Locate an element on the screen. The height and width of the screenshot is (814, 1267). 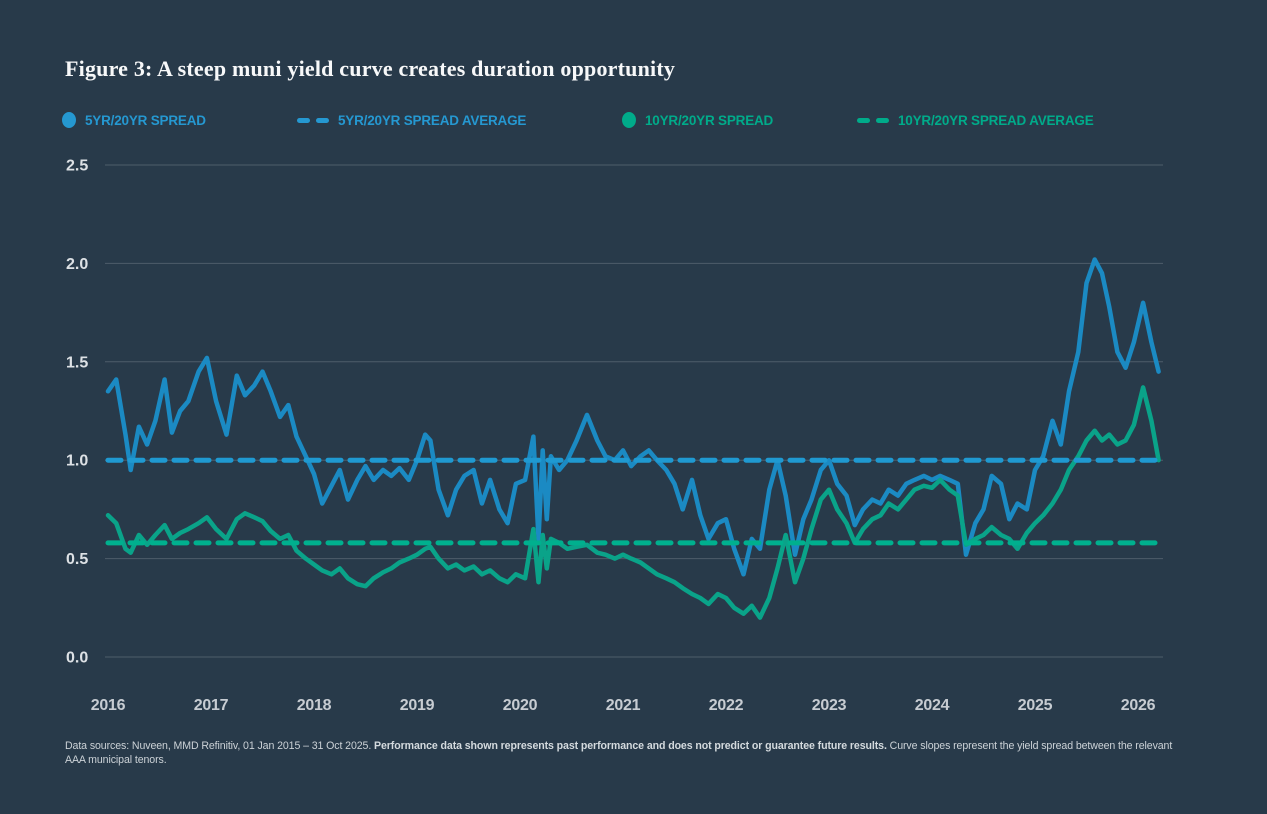
legend-item-10yr-20yr-spread-average: 10YR/20YR SPREAD AVERAGE is located at coordinates (975, 120).